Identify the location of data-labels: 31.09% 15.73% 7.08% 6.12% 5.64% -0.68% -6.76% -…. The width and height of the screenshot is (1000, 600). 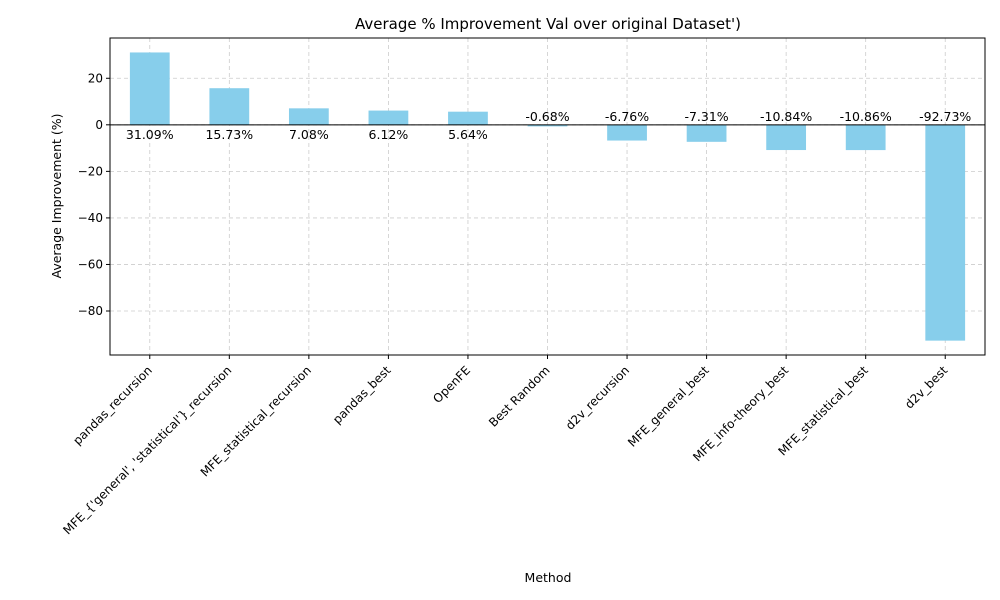
(548, 125).